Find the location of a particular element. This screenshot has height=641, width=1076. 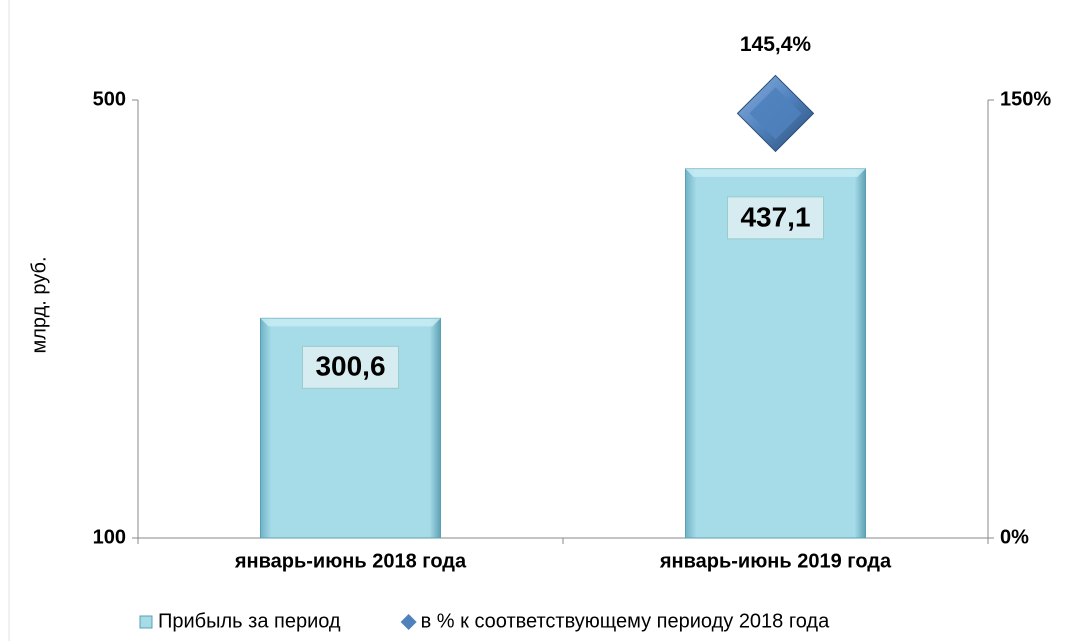

y-tick-label: 100 is located at coordinates (109, 537).